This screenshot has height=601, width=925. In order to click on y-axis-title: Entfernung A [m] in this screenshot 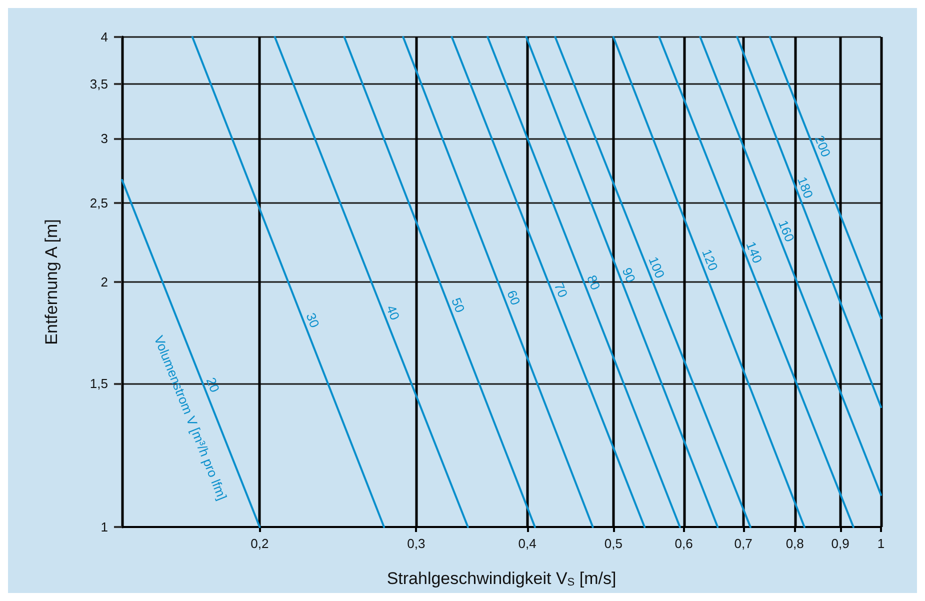, I will do `click(51, 282)`.